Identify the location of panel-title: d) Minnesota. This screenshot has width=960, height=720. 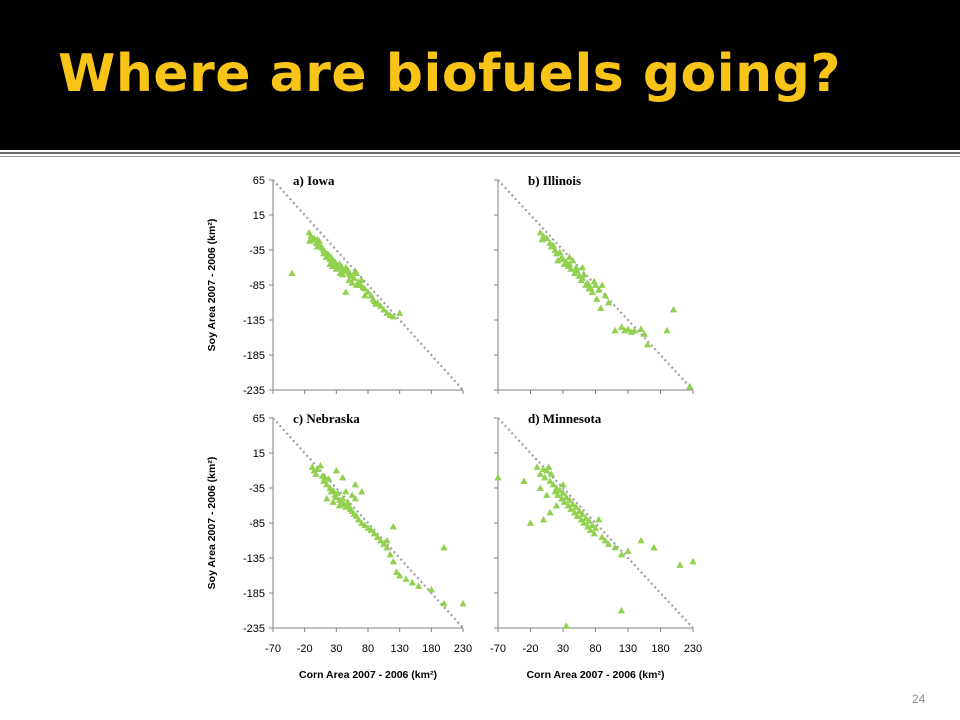
(565, 418).